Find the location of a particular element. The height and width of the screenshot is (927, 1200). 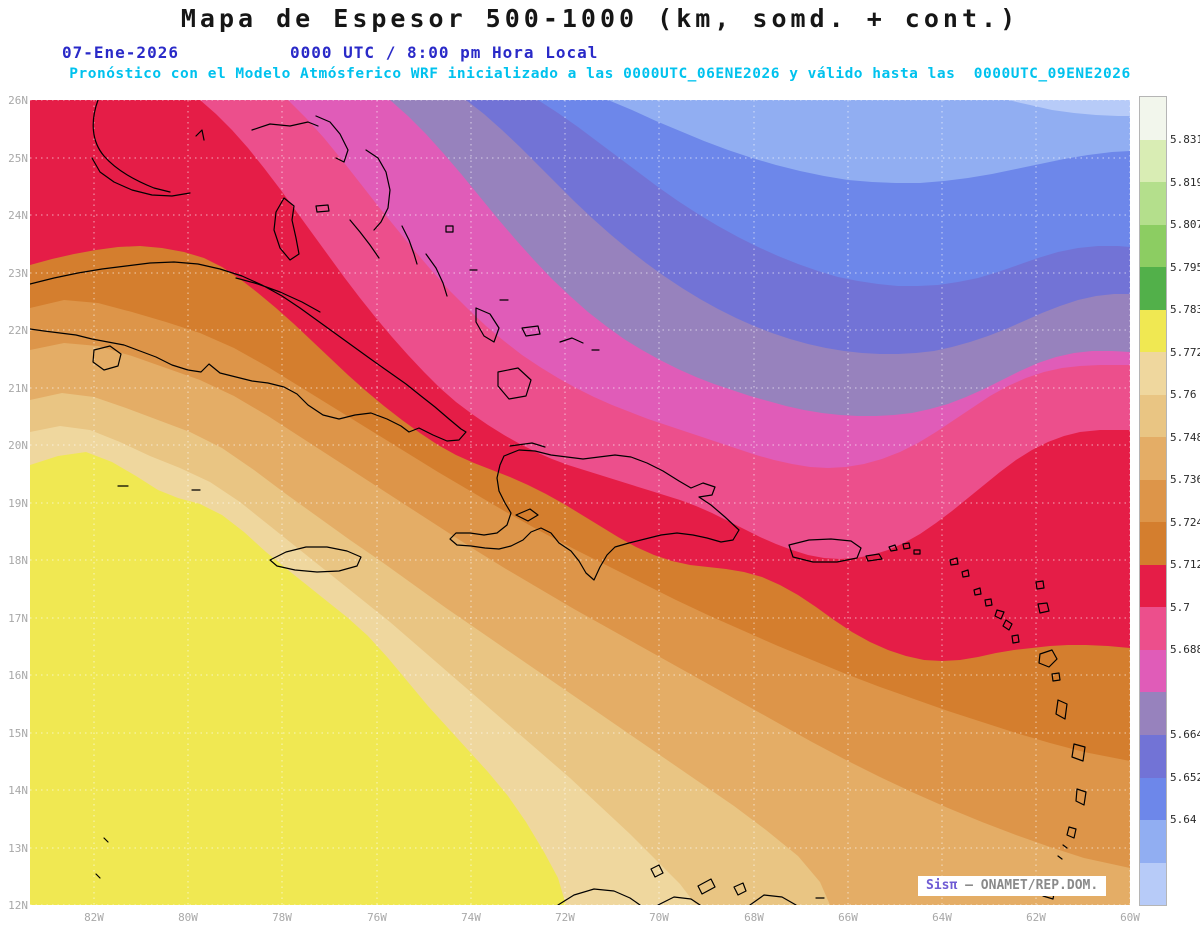

colorbar-label-5712: 5.712 is located at coordinates (1185, 564).